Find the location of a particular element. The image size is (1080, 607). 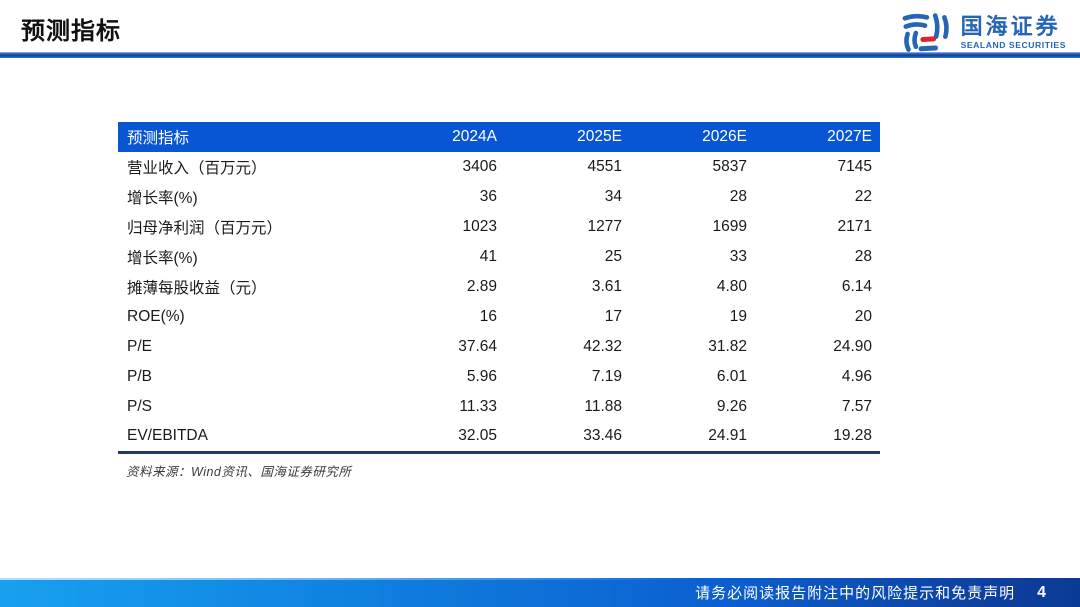

cell-value: 6.01 is located at coordinates (692, 377).